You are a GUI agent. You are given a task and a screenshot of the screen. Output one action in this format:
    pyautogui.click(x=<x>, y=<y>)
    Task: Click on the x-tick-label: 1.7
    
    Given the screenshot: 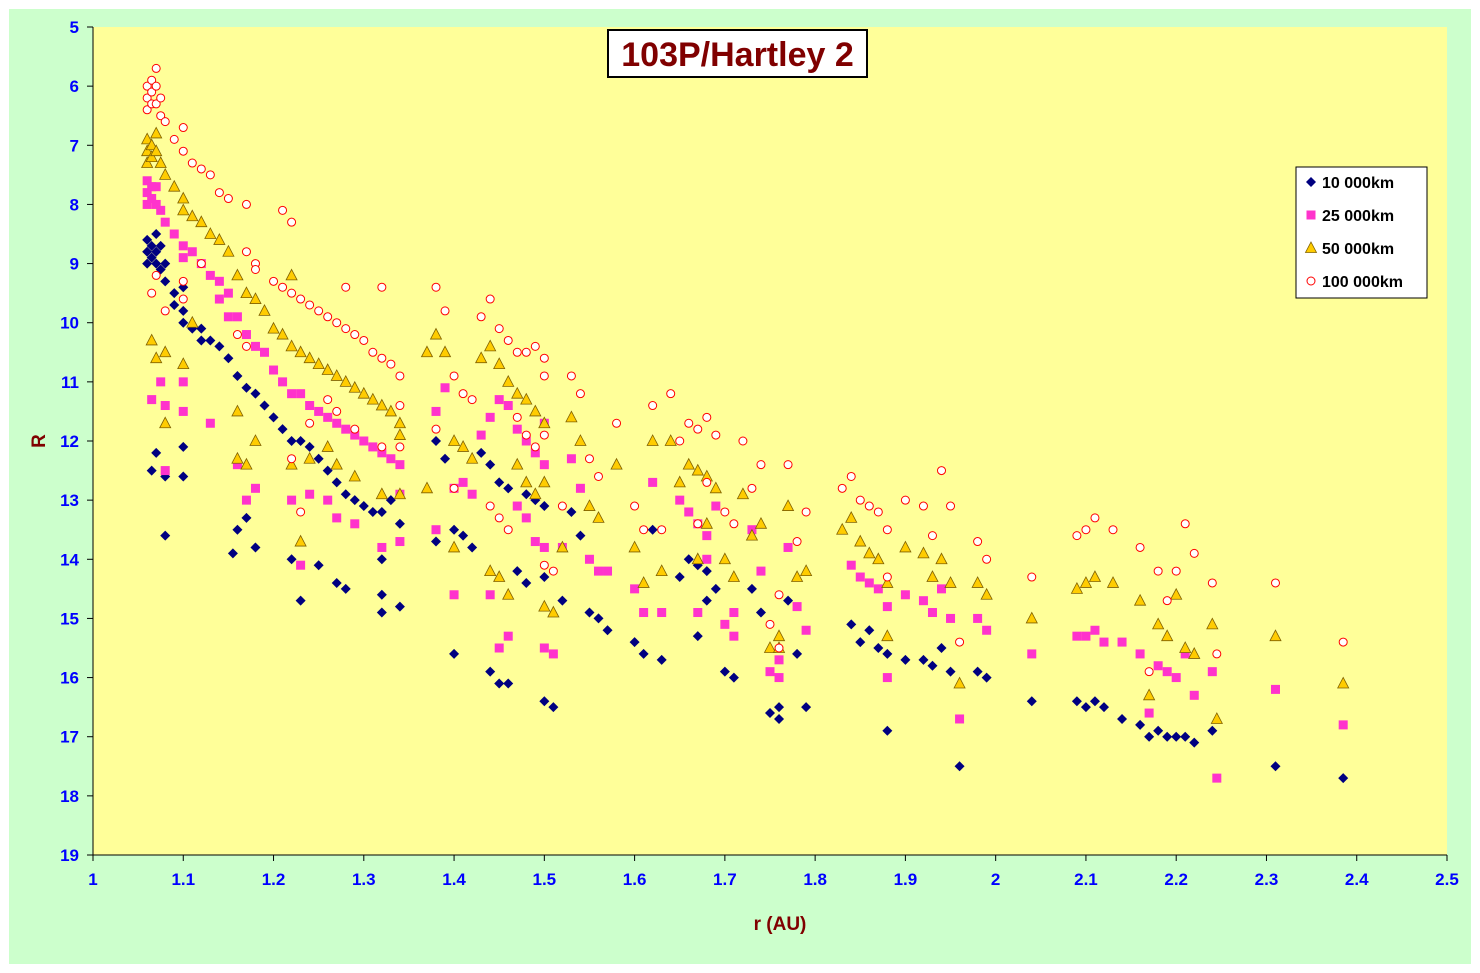 What is the action you would take?
    pyautogui.click(x=725, y=879)
    